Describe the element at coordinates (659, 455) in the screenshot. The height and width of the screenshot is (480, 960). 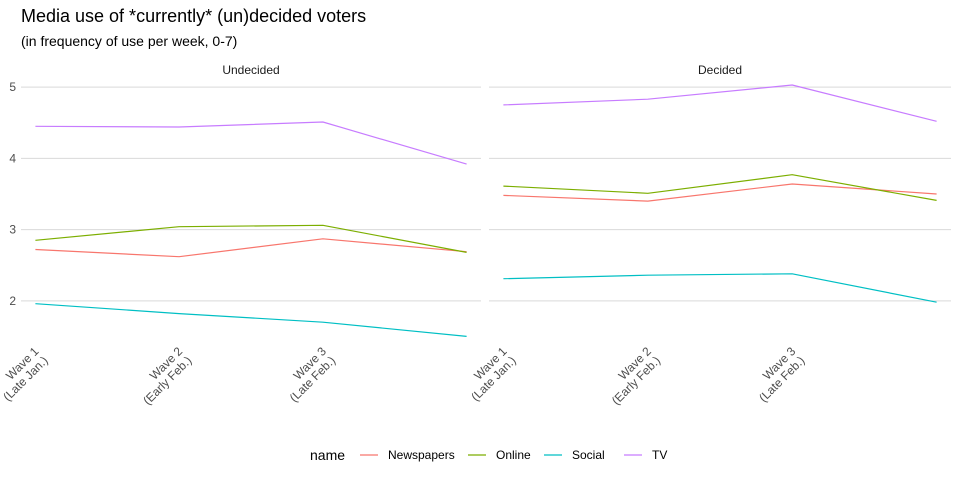
I see `legend-label: TV` at that location.